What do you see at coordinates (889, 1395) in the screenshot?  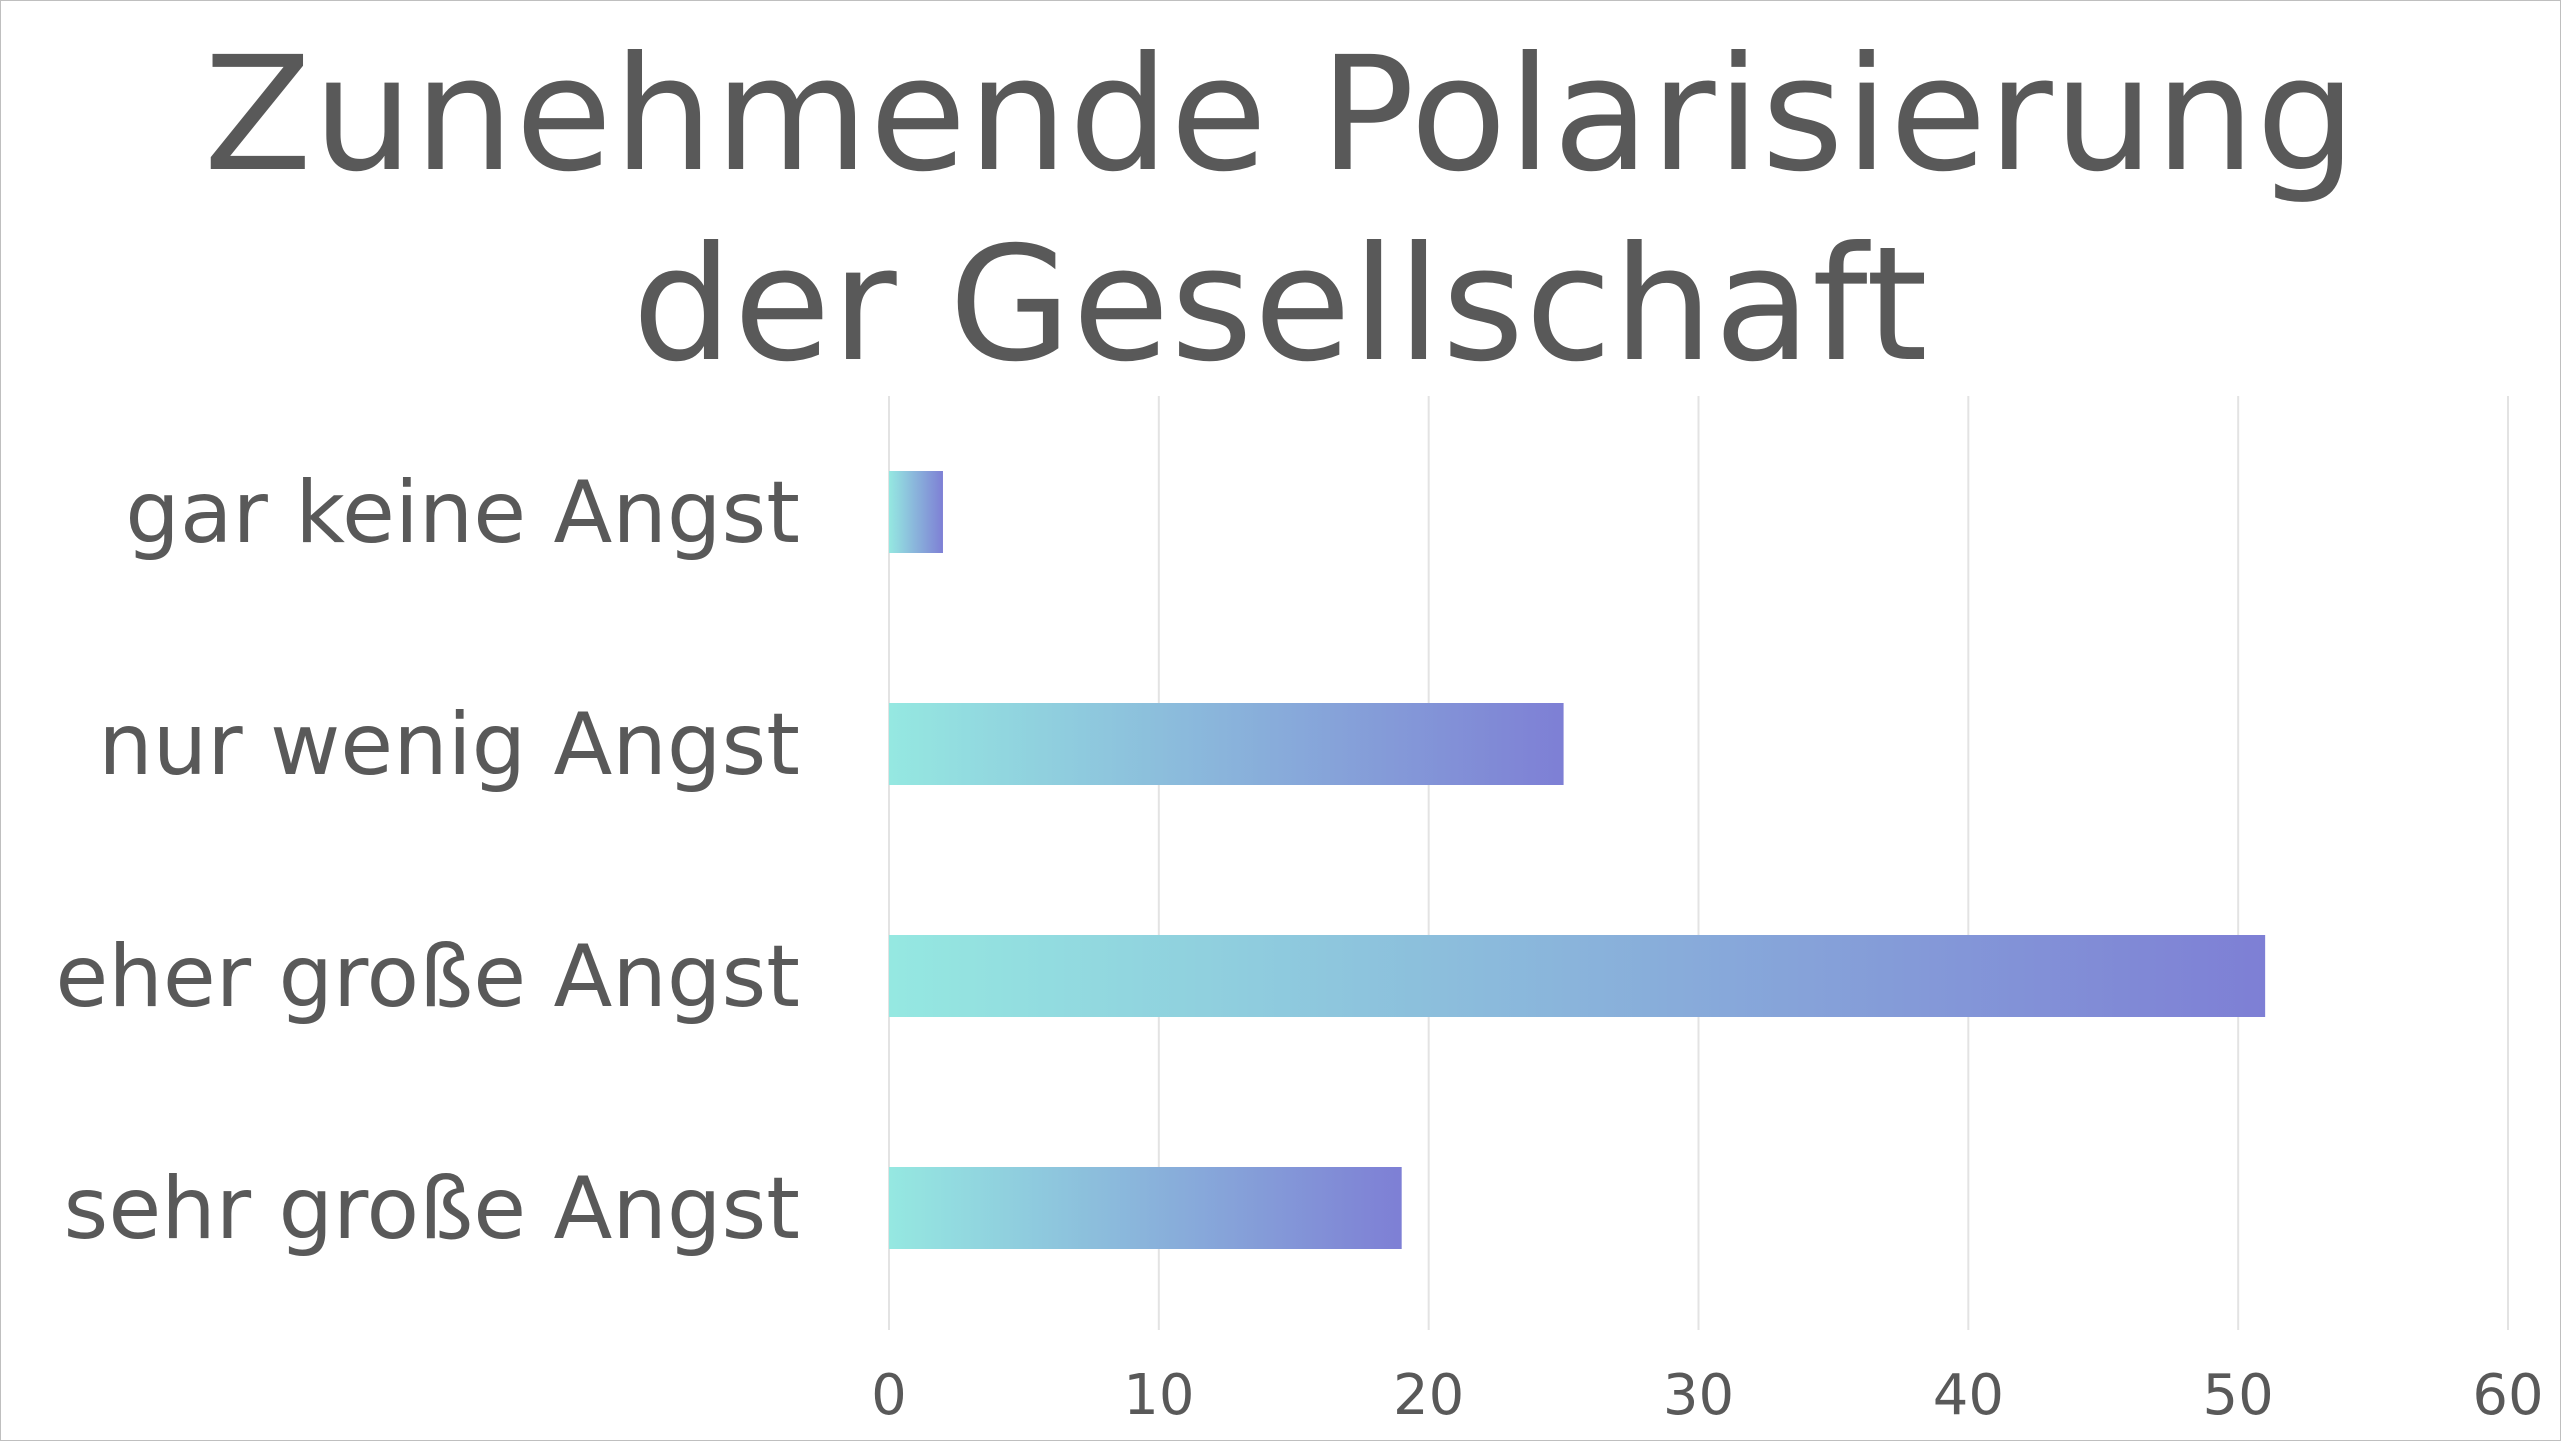 I see `x-tick-label-0: 0` at bounding box center [889, 1395].